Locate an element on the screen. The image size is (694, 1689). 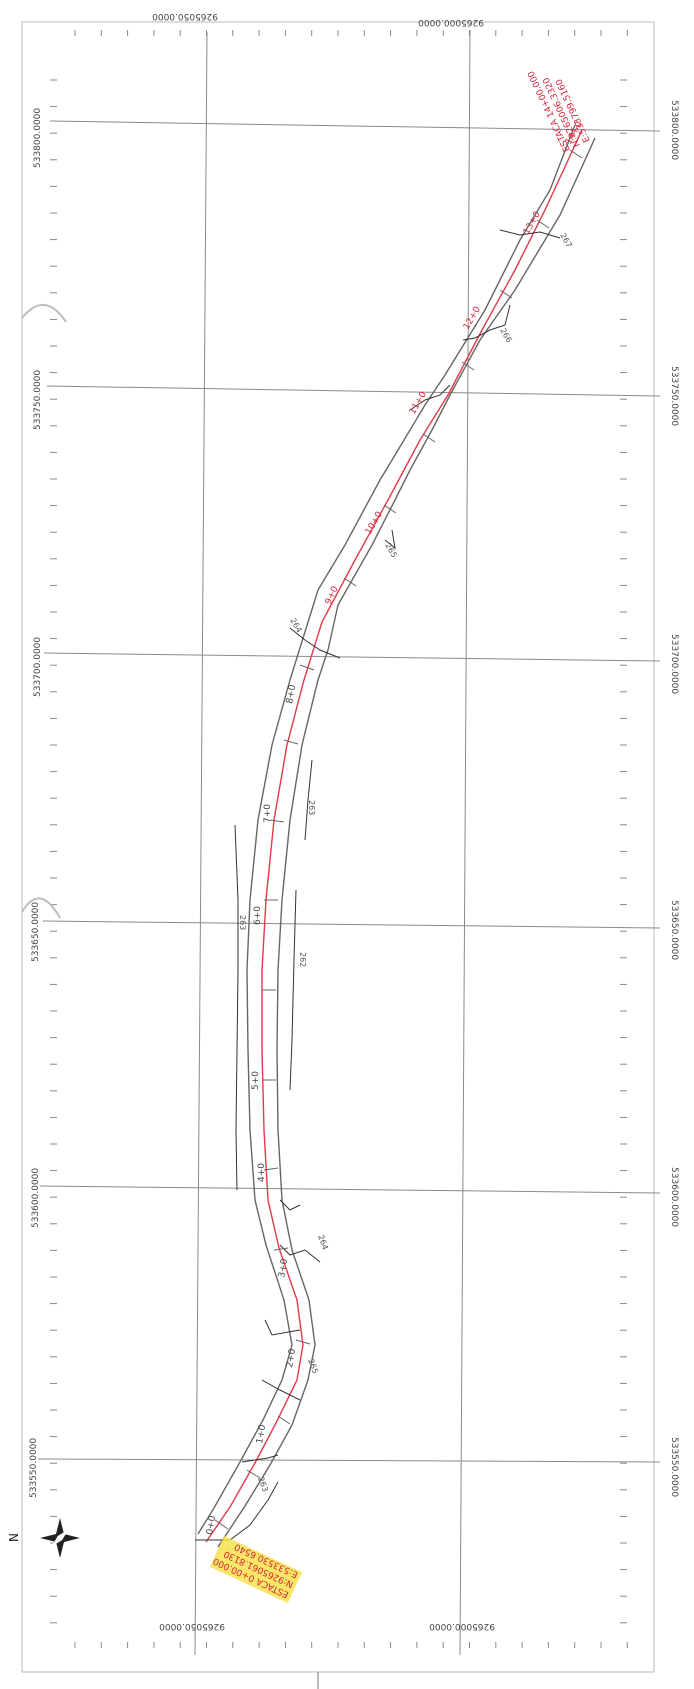
elevation-label: 262 is located at coordinates (302, 959).